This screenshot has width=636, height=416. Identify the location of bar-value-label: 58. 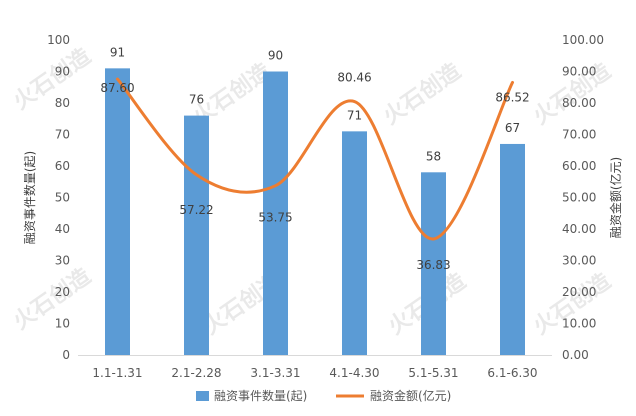
(433, 156).